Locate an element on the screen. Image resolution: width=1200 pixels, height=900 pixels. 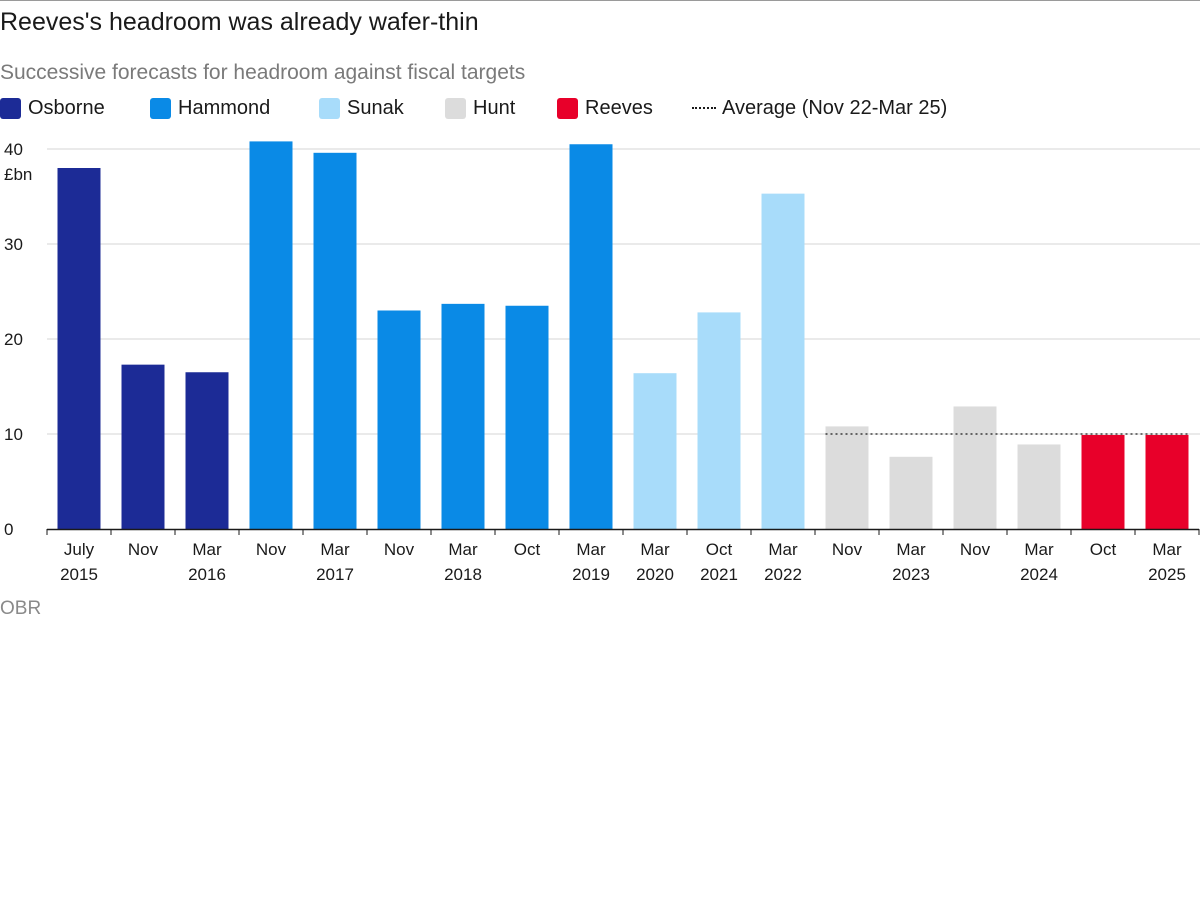
legend-label-osborne: Osborne is located at coordinates (66, 107).